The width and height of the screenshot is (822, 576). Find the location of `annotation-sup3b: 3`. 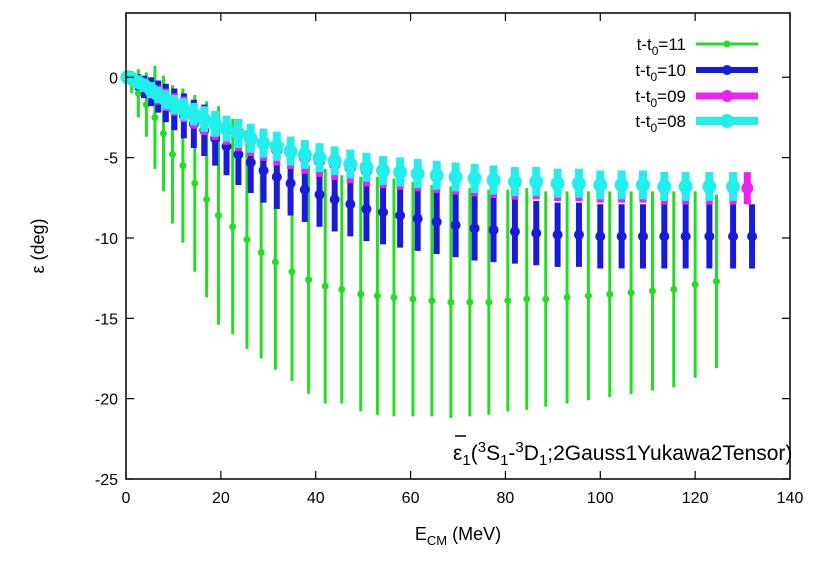

annotation-sup3b: 3 is located at coordinates (519, 447).